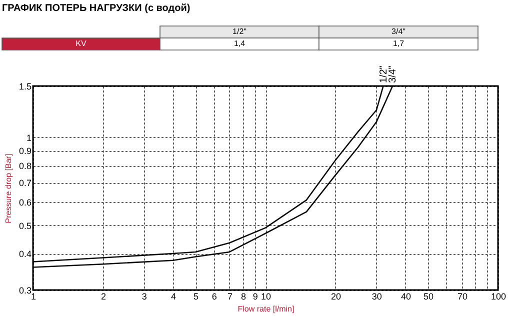  I want to click on text: KV, so click(81, 43).